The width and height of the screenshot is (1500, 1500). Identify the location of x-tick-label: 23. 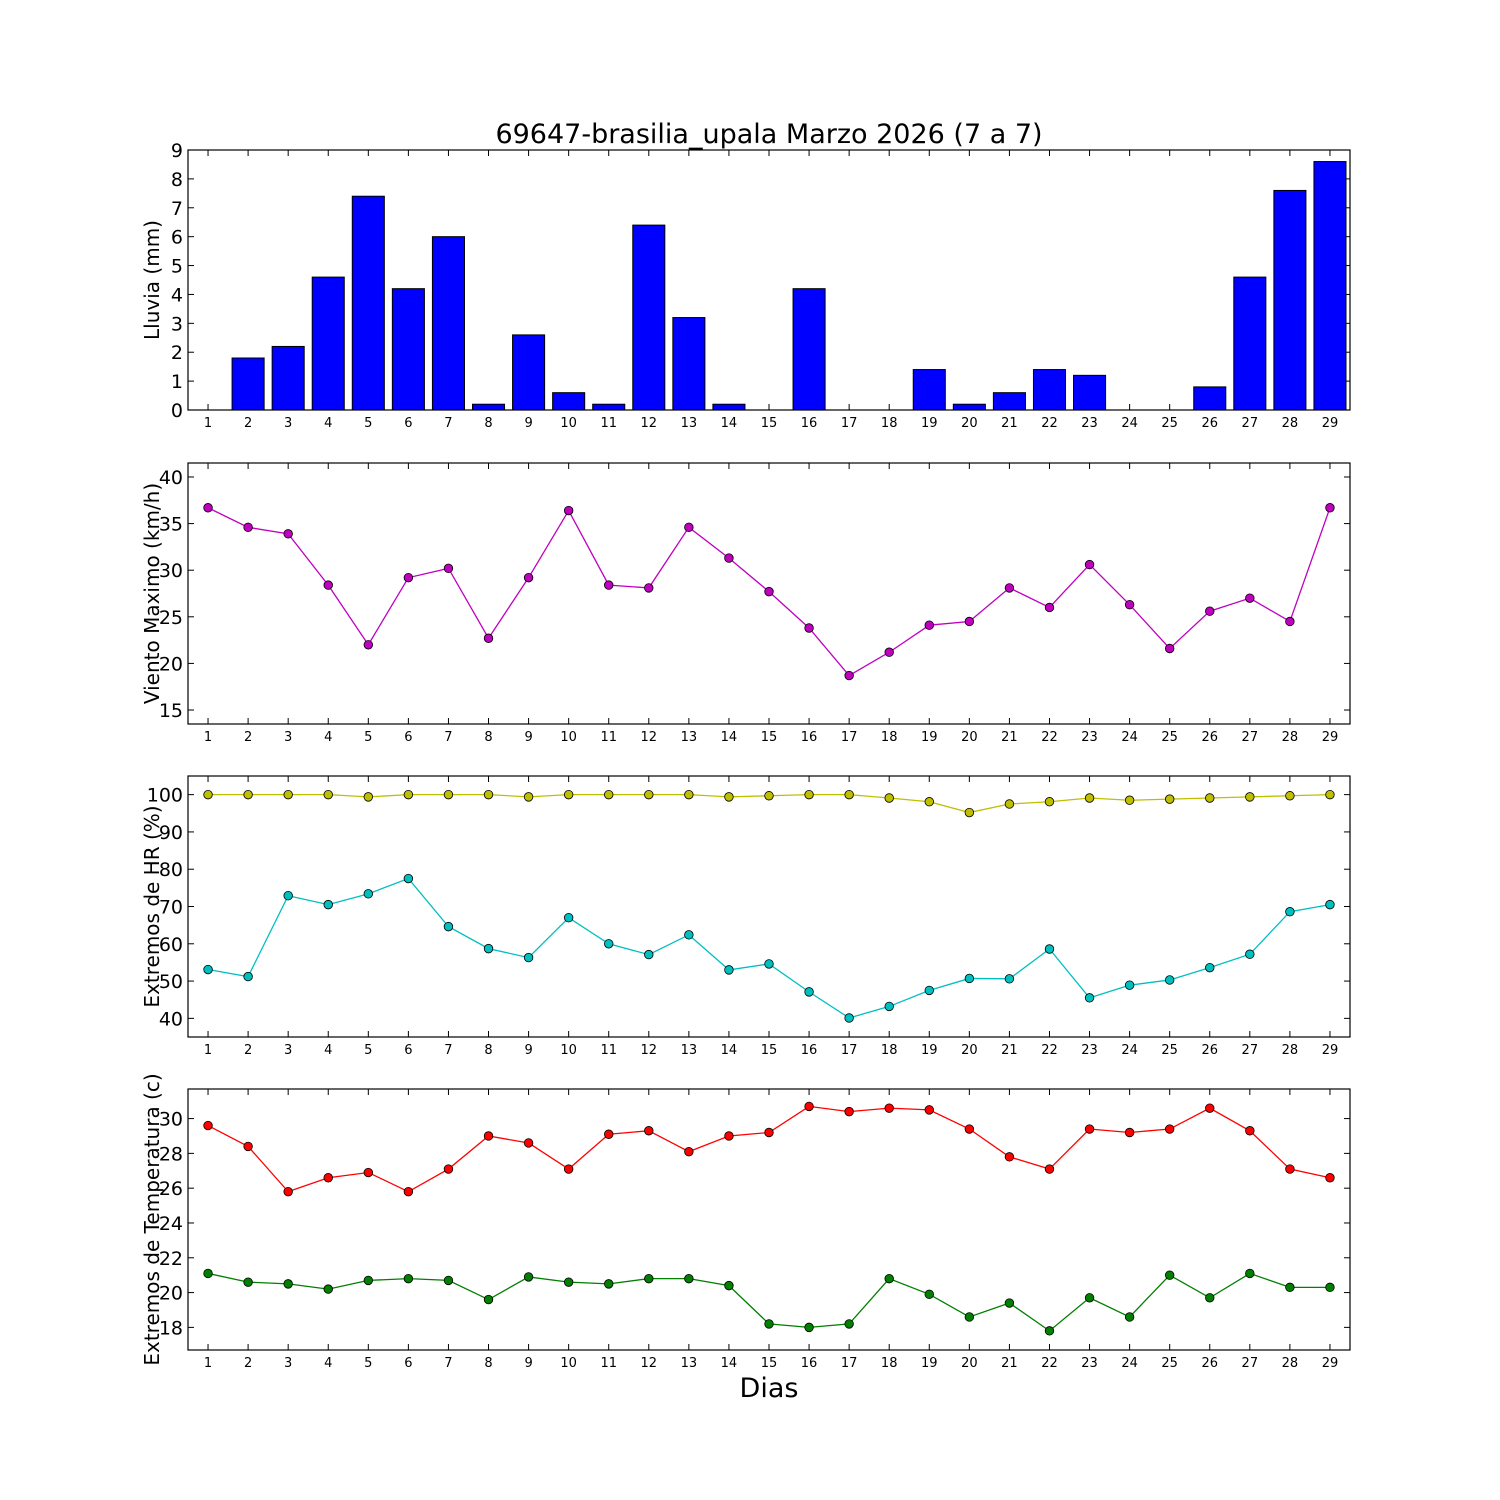
(1089, 737).